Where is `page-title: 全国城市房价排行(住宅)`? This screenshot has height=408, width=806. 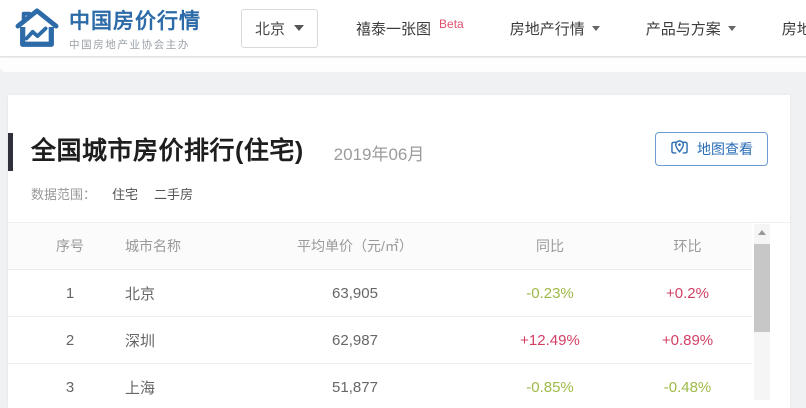 page-title: 全国城市房价排行(住宅) is located at coordinates (167, 151).